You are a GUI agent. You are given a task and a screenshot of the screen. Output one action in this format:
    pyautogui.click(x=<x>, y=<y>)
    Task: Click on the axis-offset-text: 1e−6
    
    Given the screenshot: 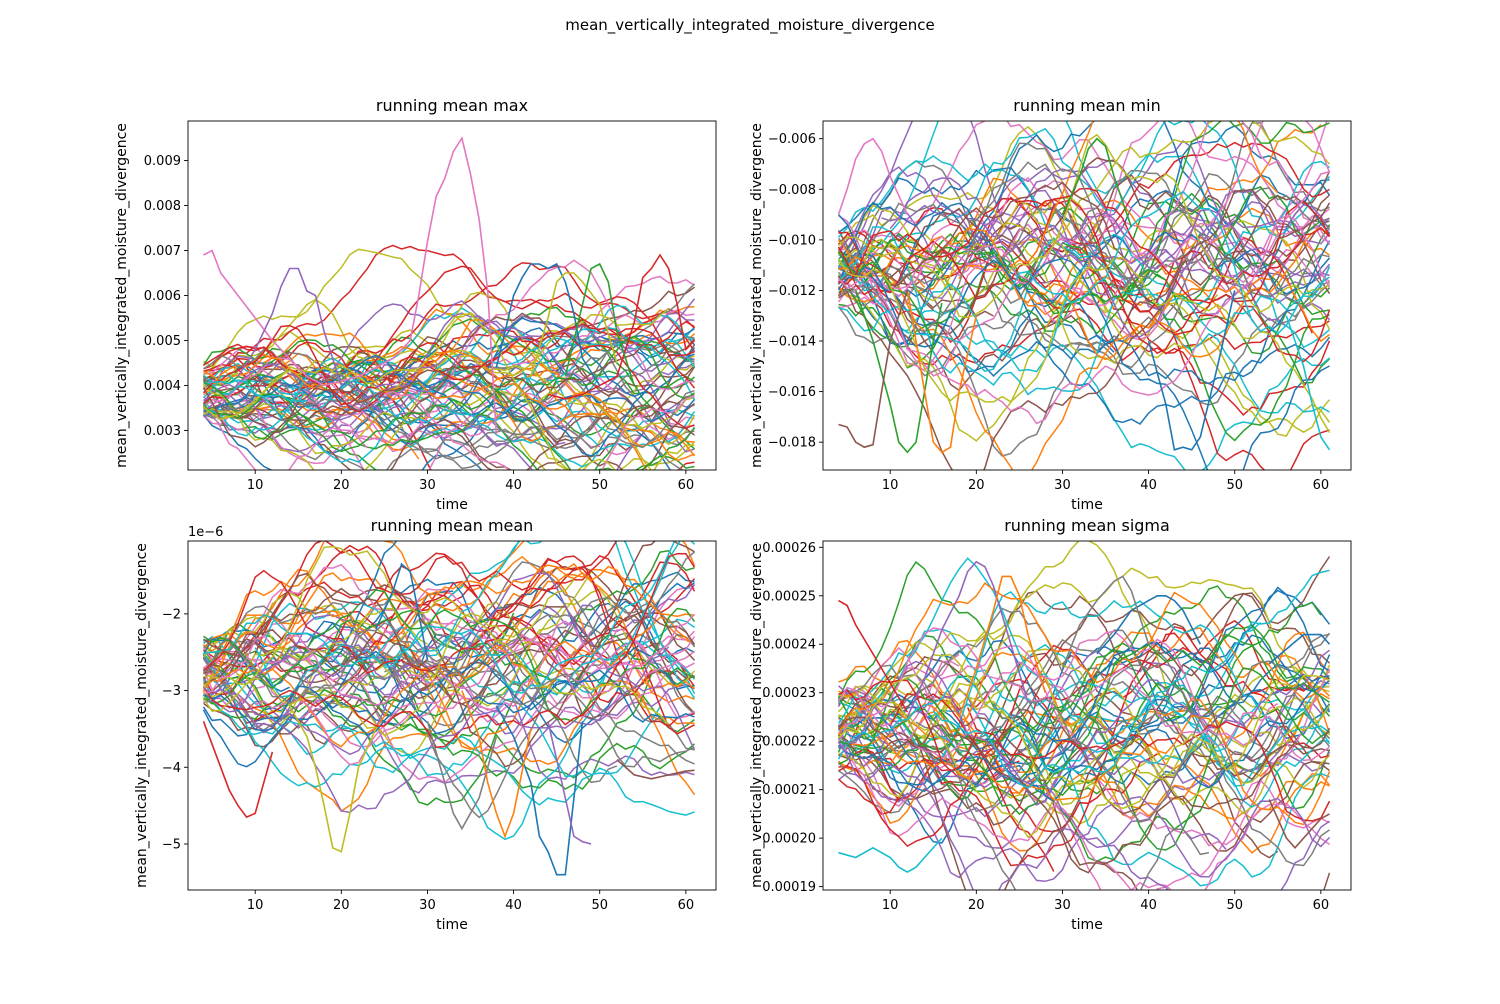 What is the action you would take?
    pyautogui.click(x=205, y=532)
    